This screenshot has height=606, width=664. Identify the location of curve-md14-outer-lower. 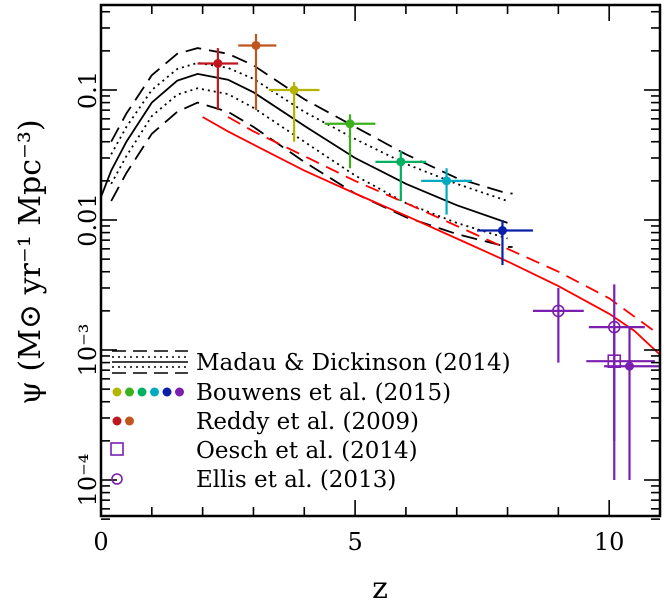
(311, 174).